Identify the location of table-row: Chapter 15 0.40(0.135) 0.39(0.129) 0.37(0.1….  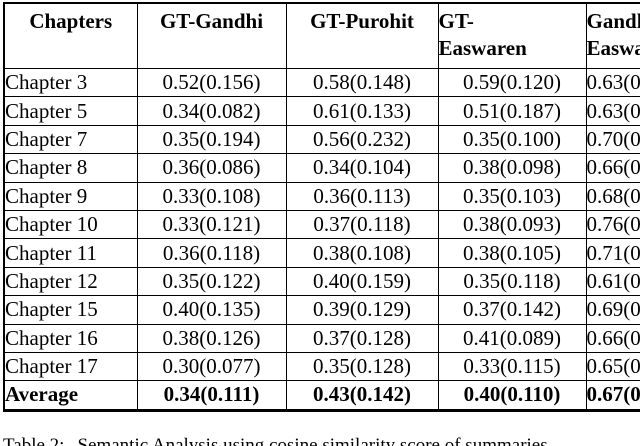
(321, 310).